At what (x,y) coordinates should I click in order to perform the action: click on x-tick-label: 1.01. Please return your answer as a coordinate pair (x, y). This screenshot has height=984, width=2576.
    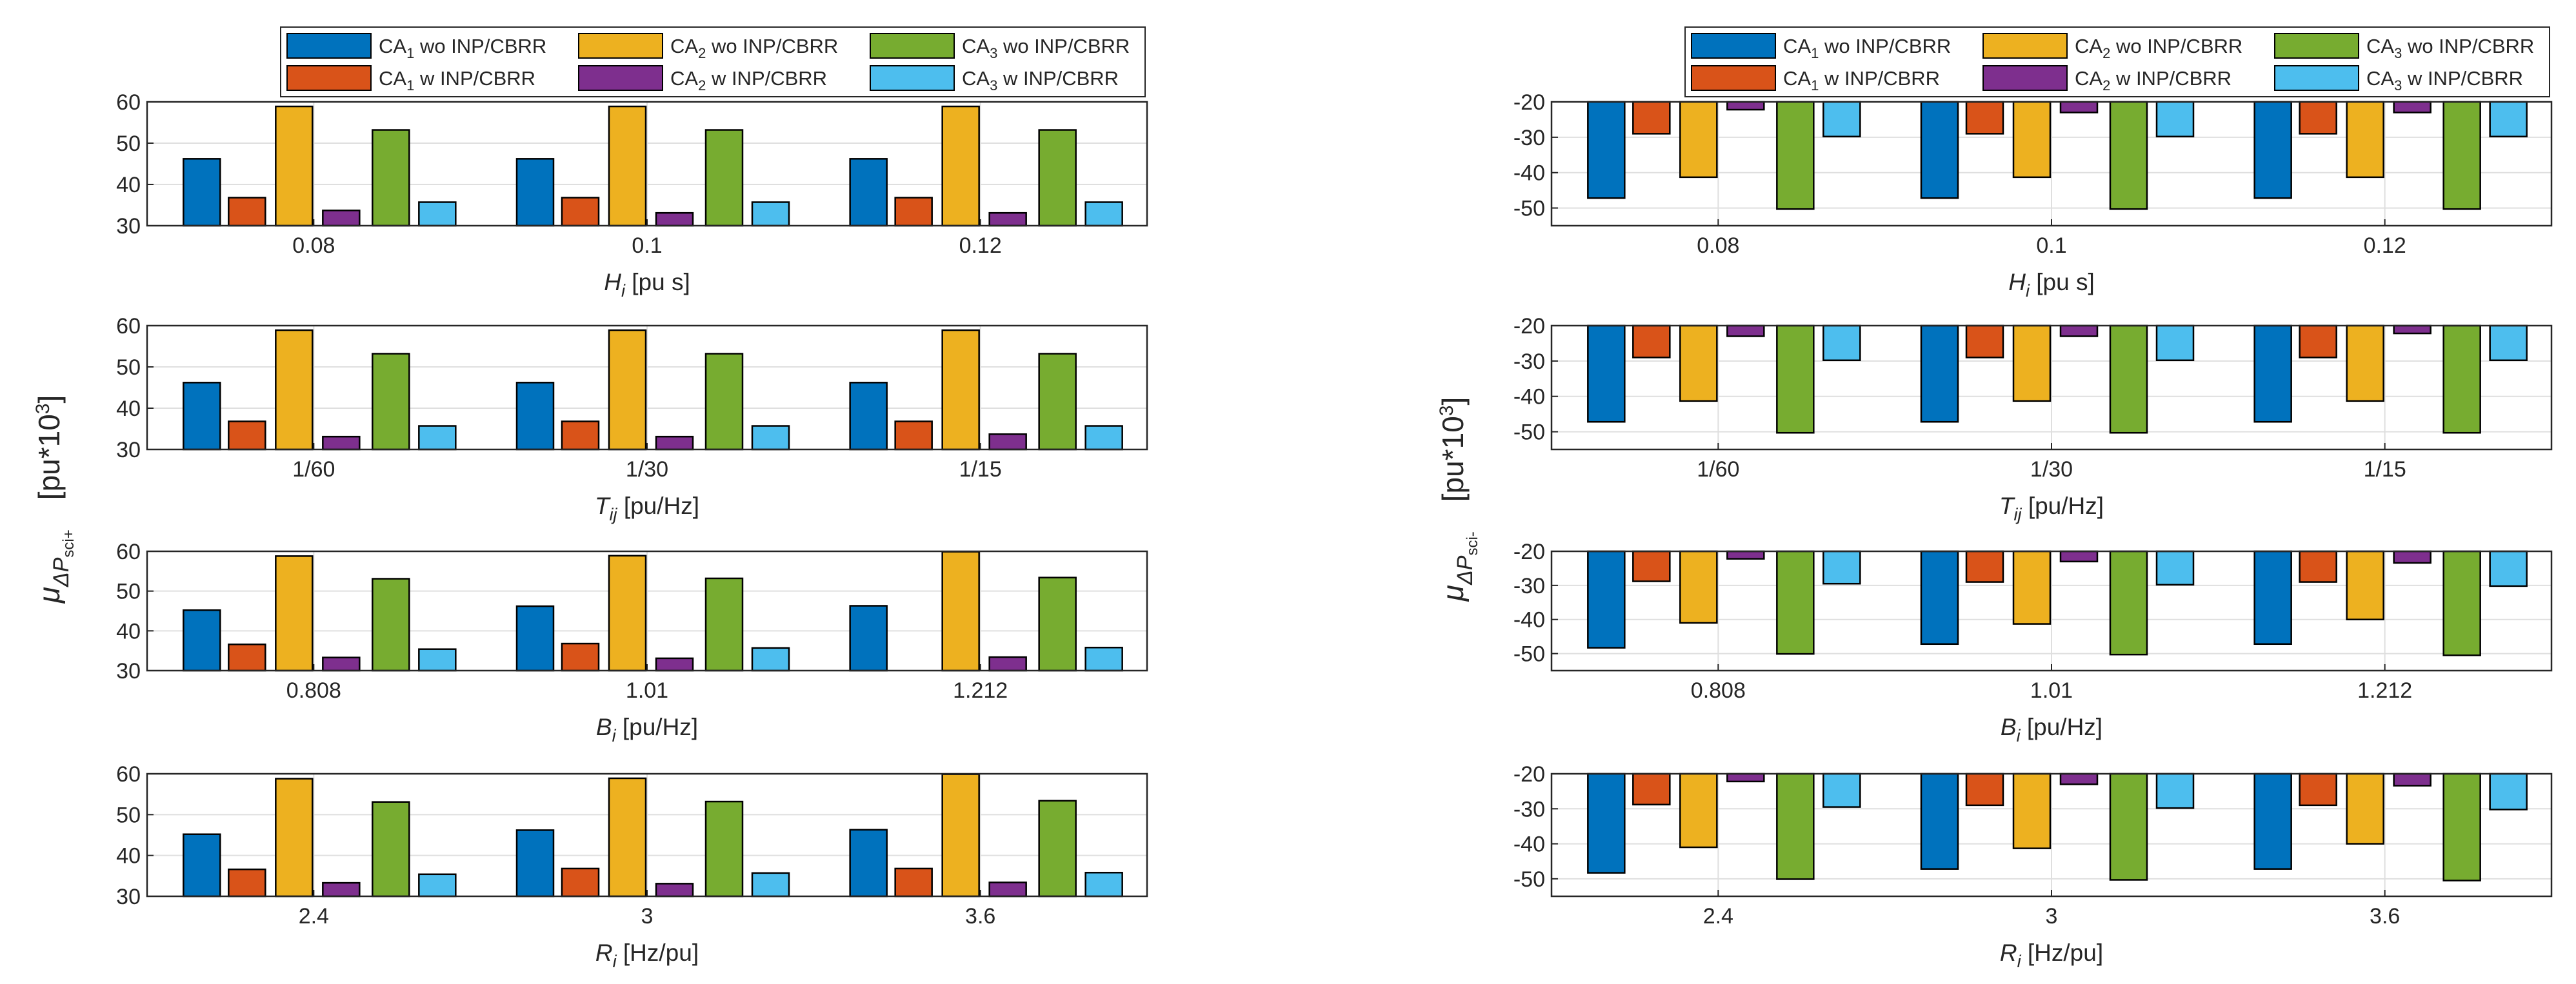
    Looking at the image, I should click on (2051, 690).